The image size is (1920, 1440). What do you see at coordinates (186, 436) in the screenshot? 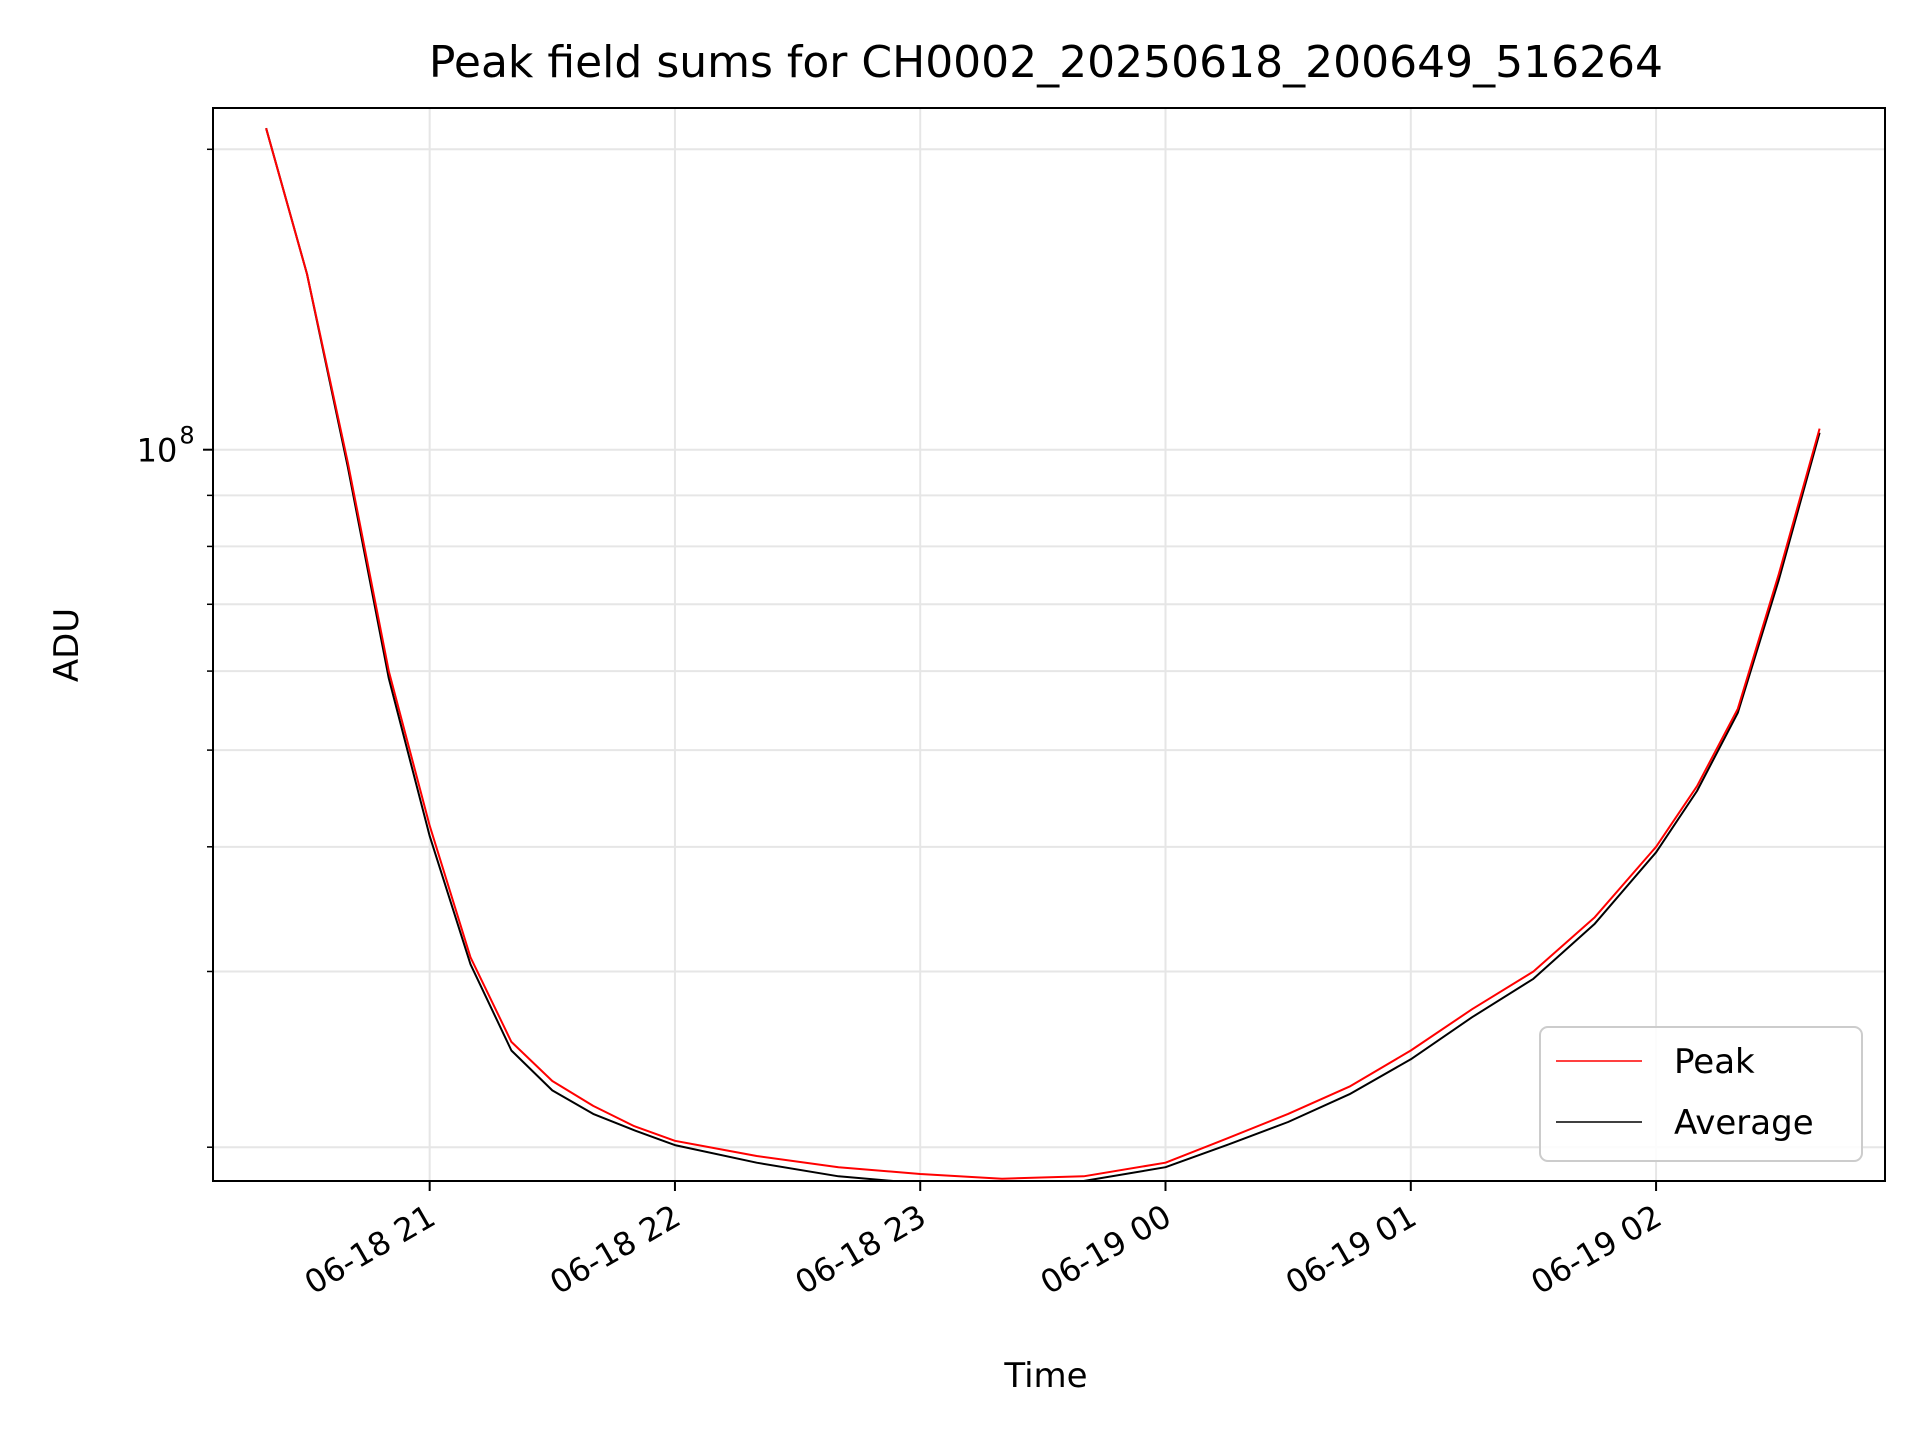
I see `y-tick-label-exponent: 8` at bounding box center [186, 436].